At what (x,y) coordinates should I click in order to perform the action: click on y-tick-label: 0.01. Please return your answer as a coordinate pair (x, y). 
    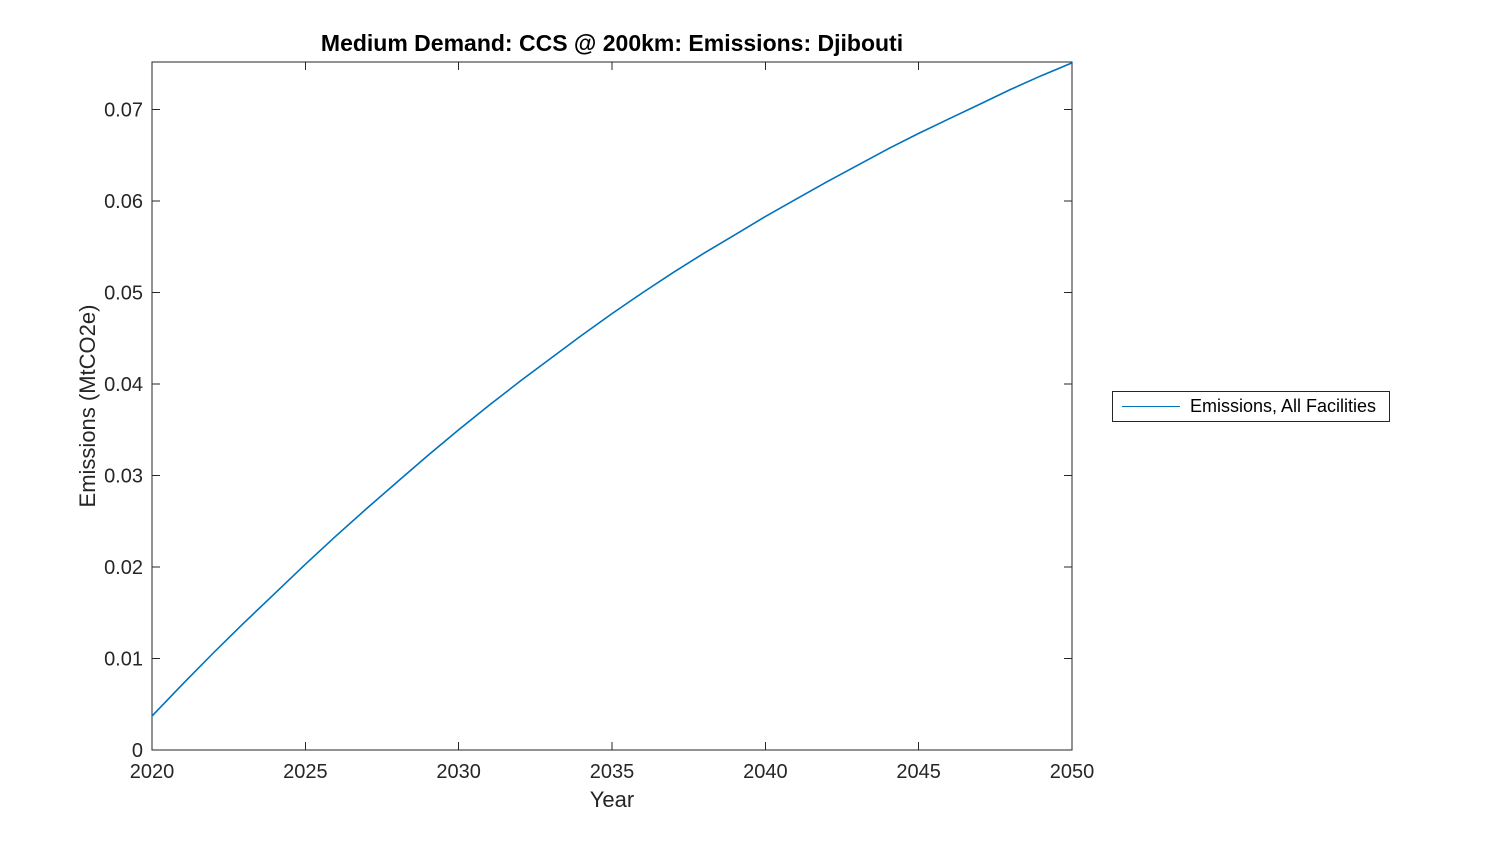
    Looking at the image, I should click on (123, 660).